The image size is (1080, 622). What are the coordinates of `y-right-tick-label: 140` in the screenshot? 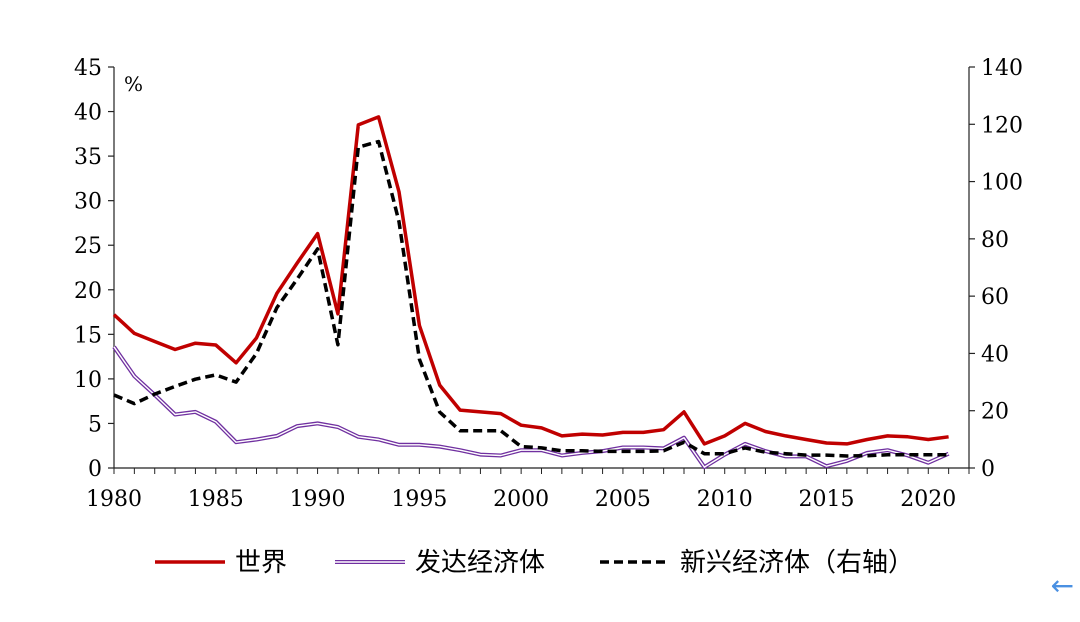 It's located at (1002, 68).